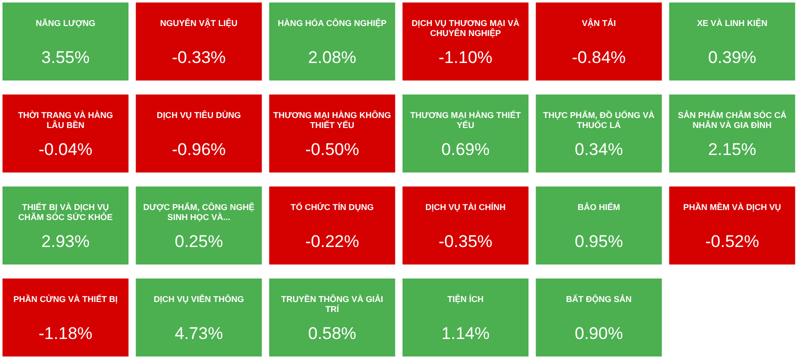  I want to click on data-label: -0.50%, so click(332, 149).